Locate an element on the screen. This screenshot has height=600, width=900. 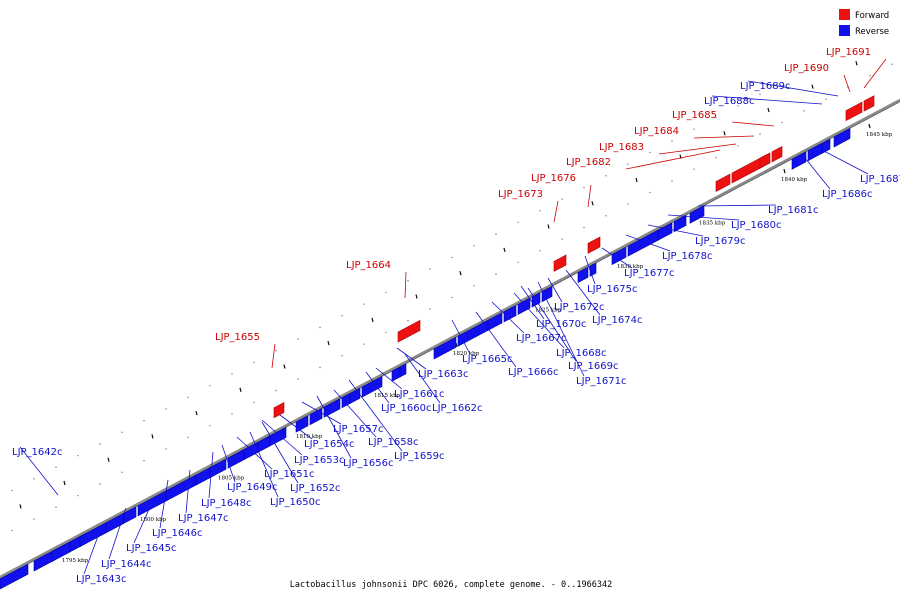
gene-label-ljp-1689c: LJP_1689c is located at coordinates (765, 86).